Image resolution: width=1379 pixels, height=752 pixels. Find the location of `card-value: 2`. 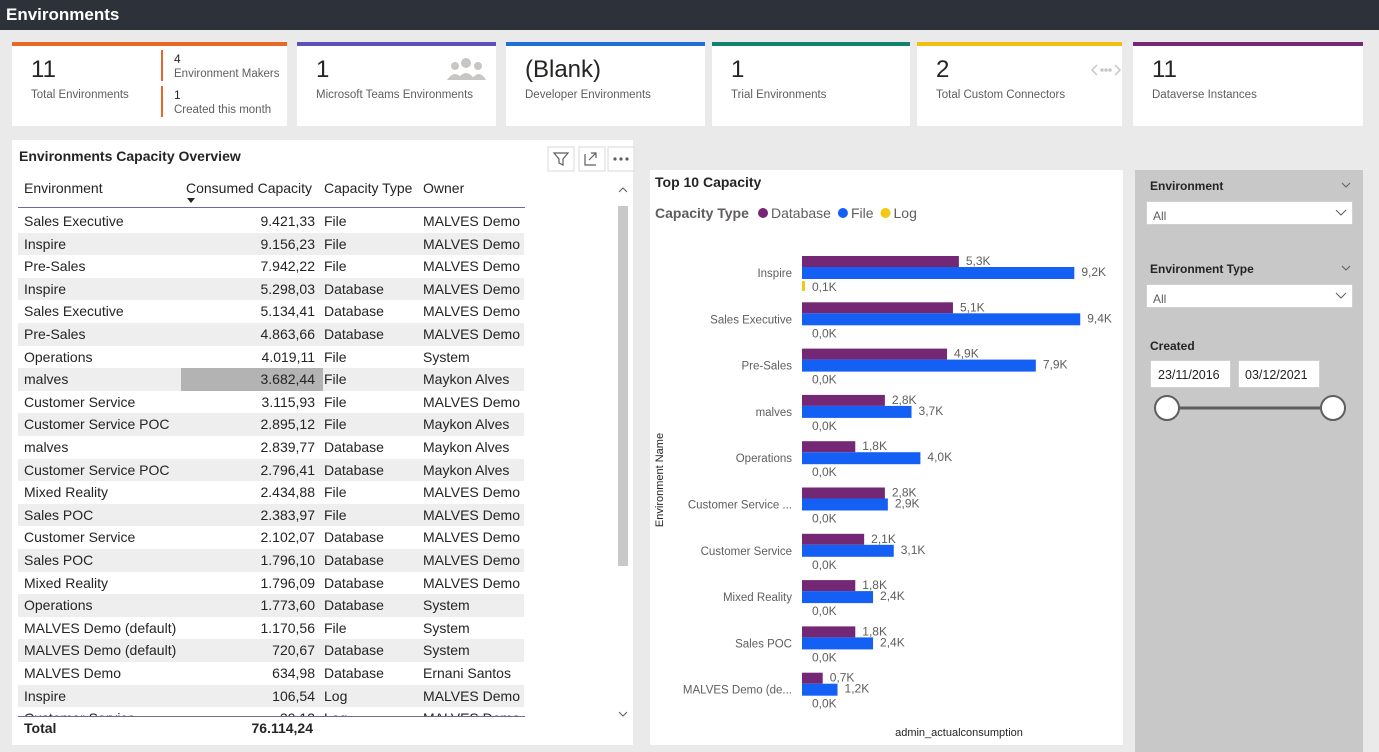

card-value: 2 is located at coordinates (943, 69).